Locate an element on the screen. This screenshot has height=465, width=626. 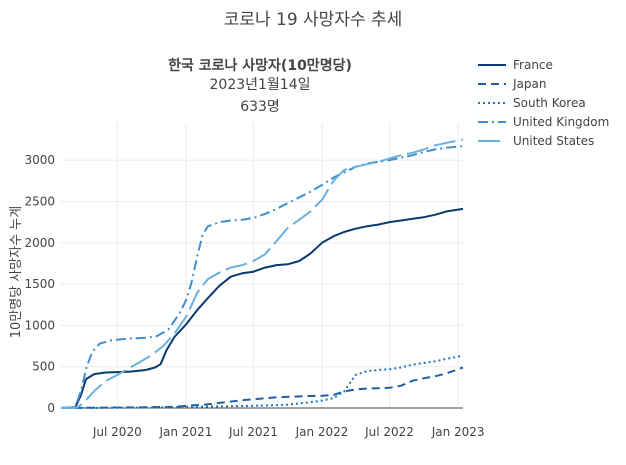
chart-title-text: 코로나 19 사망자수 추세 is located at coordinates (313, 20).